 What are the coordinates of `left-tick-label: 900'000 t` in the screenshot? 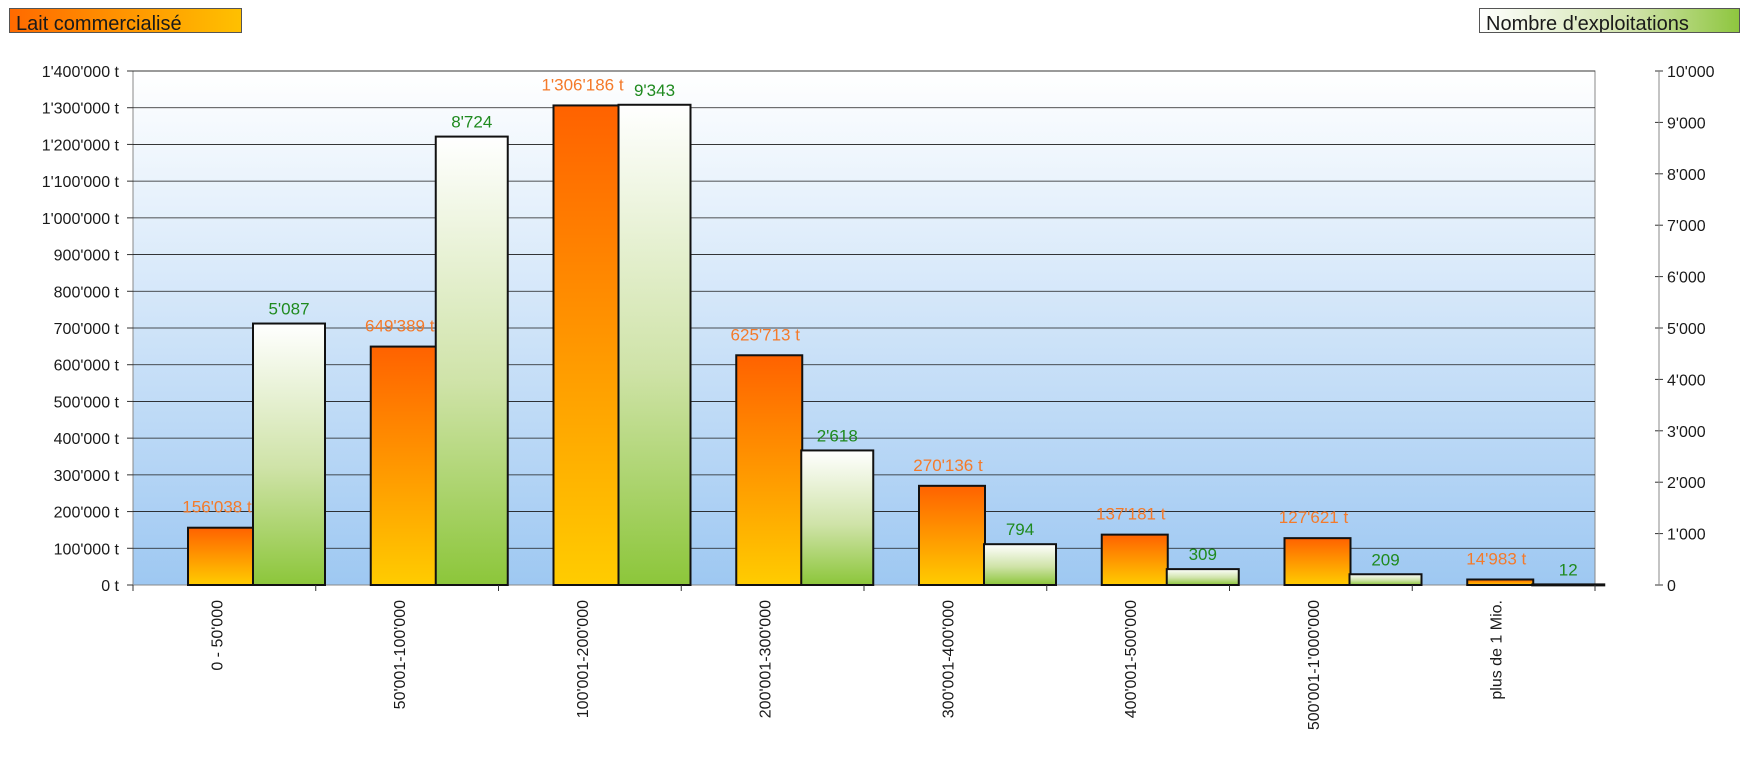 It's located at (87, 256).